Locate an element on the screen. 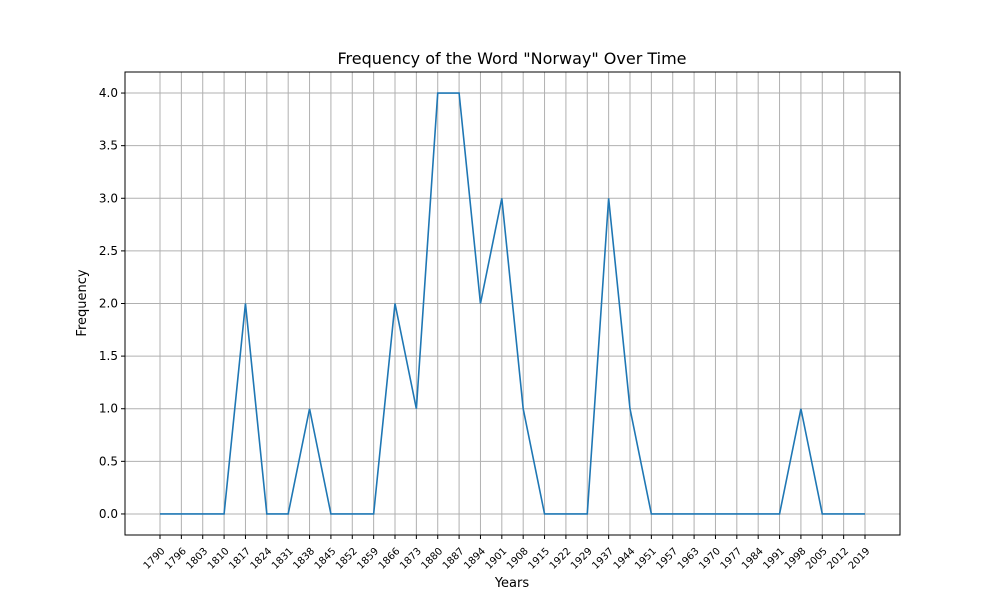  y-tick-label: 1.5 is located at coordinates (108, 356).